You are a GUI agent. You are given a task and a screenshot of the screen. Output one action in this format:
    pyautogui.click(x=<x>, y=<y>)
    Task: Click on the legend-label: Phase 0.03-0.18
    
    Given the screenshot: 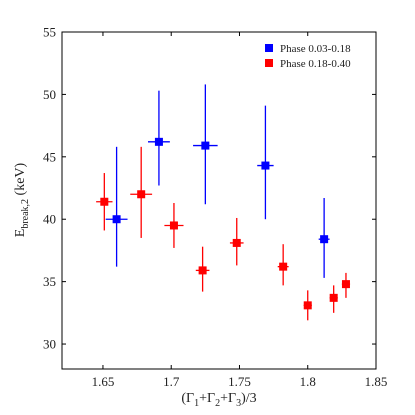 What is the action you would take?
    pyautogui.click(x=315, y=49)
    